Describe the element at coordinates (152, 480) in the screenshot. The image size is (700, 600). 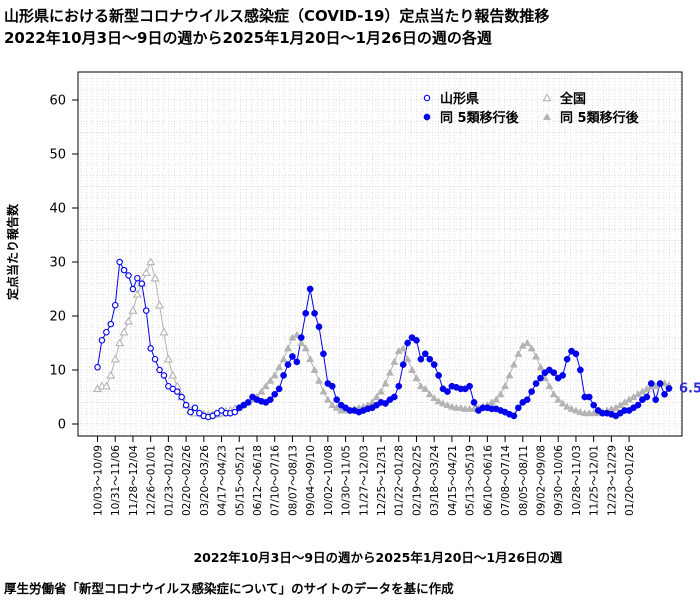
I see `x-tick-label: 12/26～01/01` at that location.